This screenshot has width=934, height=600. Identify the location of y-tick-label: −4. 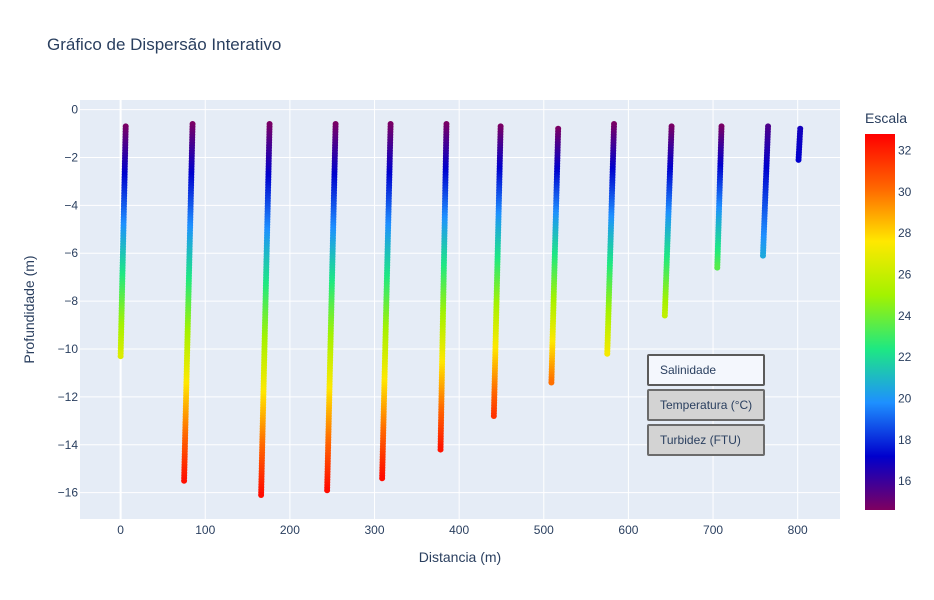
(71, 205).